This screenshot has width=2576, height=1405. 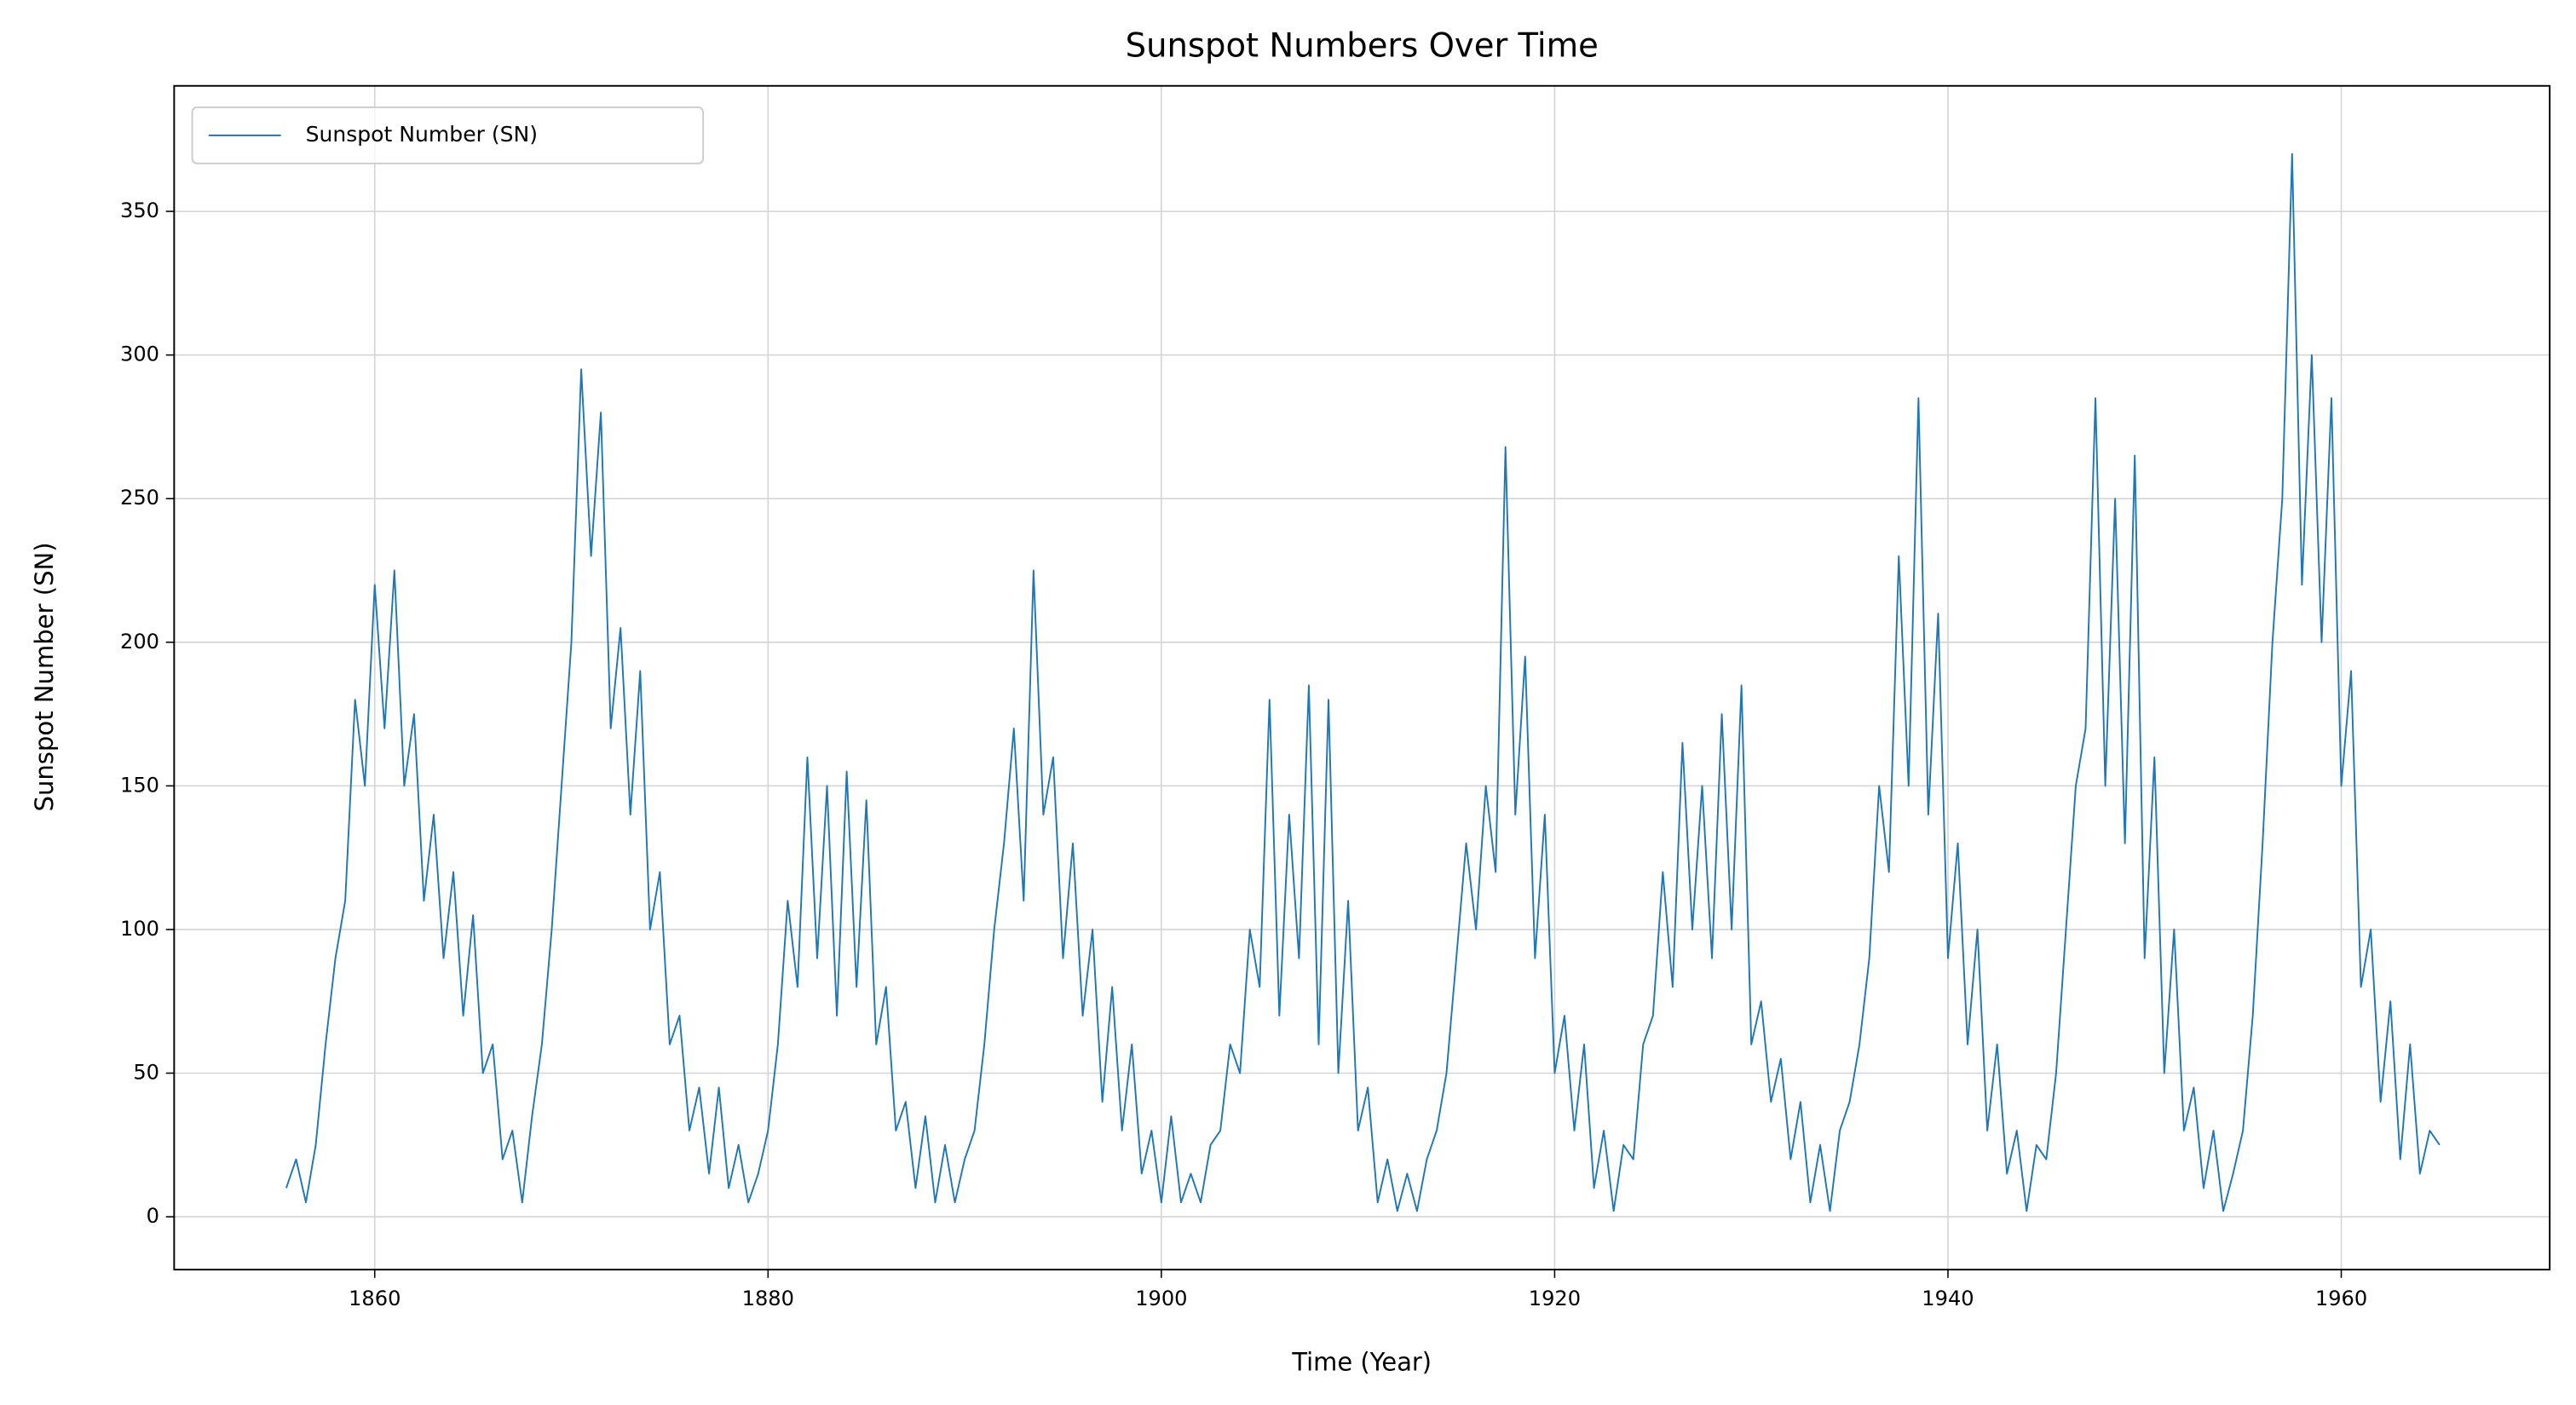 I want to click on x-tick-label: 1960, so click(x=2341, y=1298).